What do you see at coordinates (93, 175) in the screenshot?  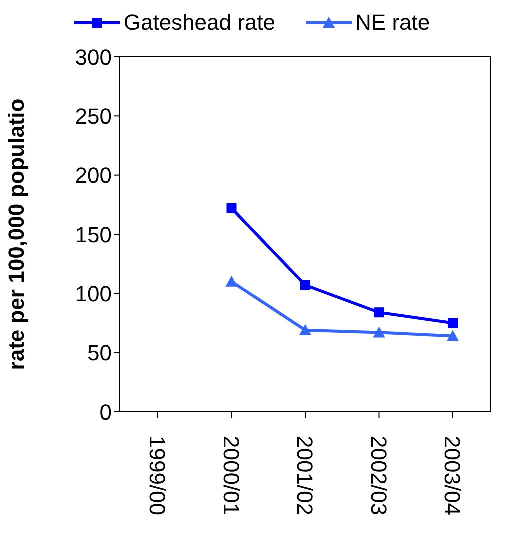 I see `y-tick-label: 200` at bounding box center [93, 175].